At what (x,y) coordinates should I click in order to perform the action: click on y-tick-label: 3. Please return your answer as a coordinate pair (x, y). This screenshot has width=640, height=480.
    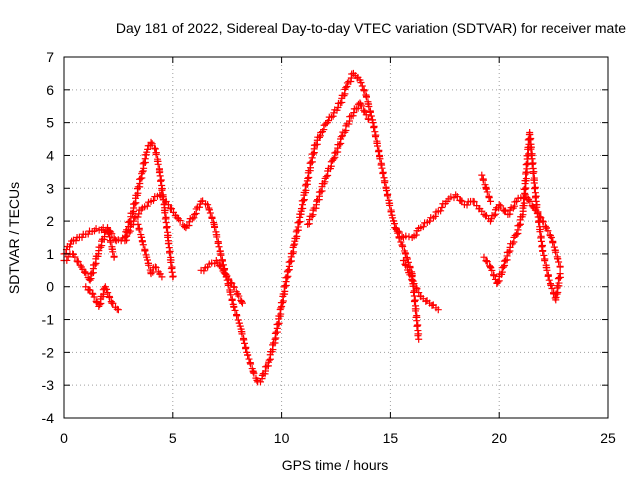
    Looking at the image, I should click on (50, 188).